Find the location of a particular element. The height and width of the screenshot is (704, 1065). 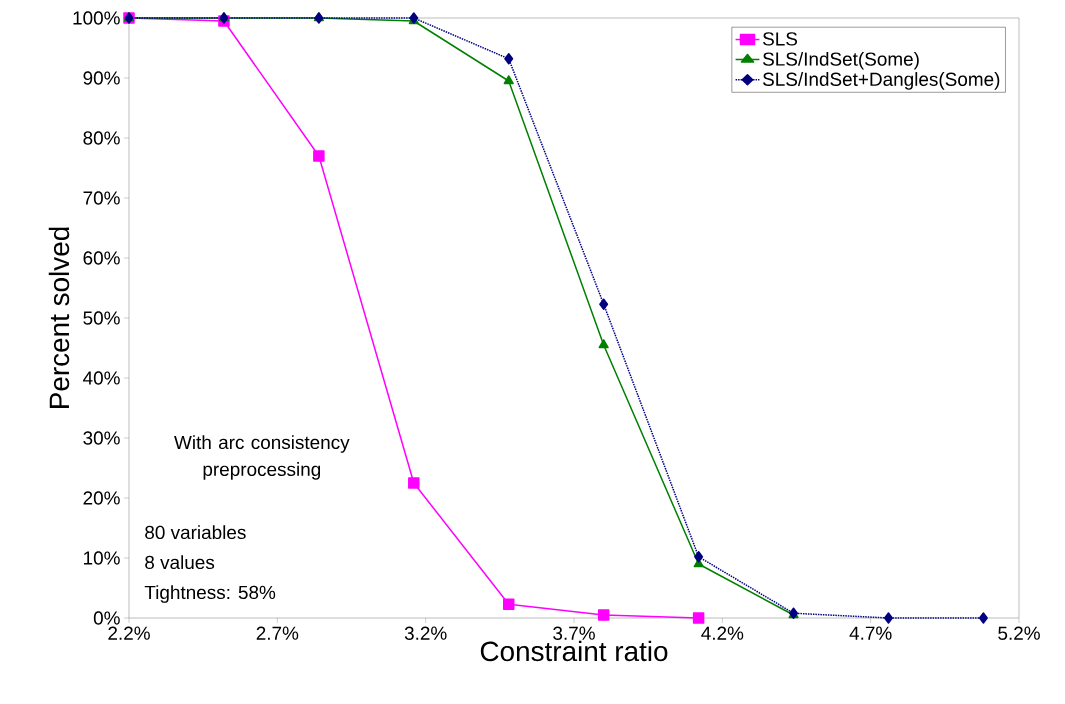

annotation: Tightness: 58% is located at coordinates (210, 594).